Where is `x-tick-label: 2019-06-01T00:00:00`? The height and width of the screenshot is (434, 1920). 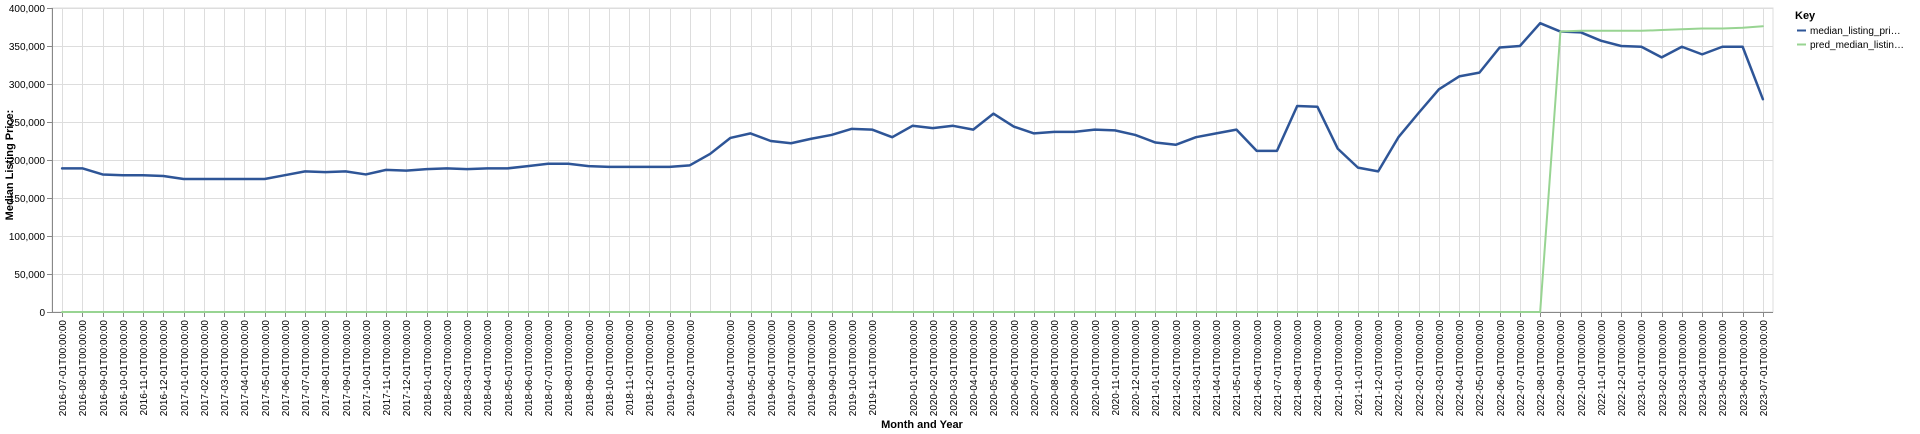 x-tick-label: 2019-06-01T00:00:00 is located at coordinates (772, 368).